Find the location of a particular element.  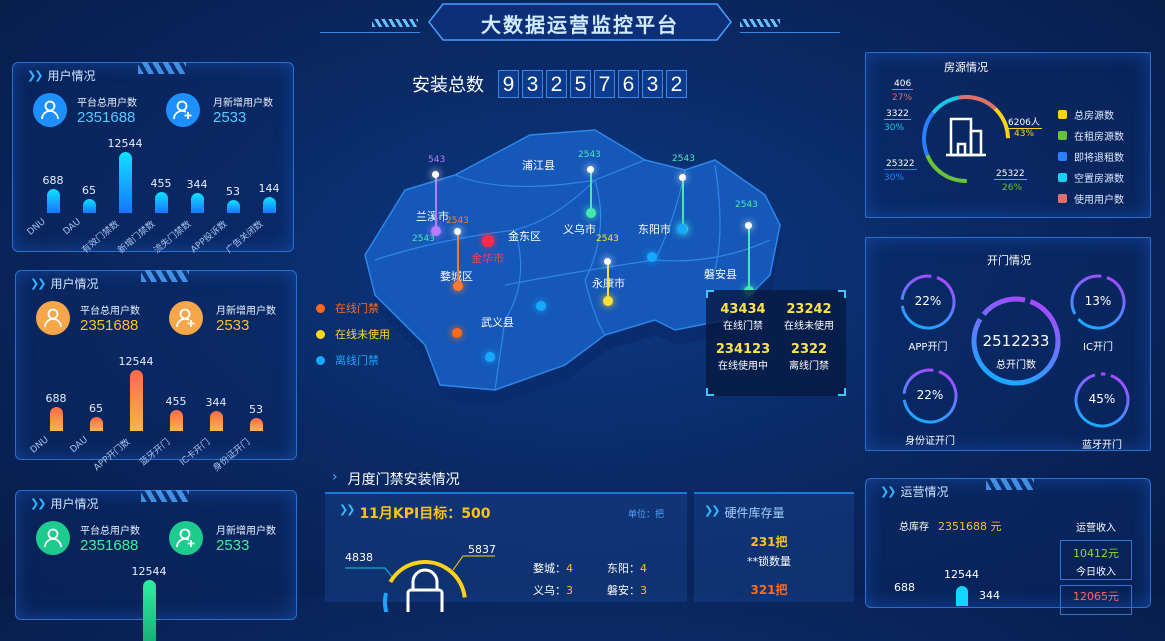

map-legend-item: 离线门禁 is located at coordinates (353, 360).